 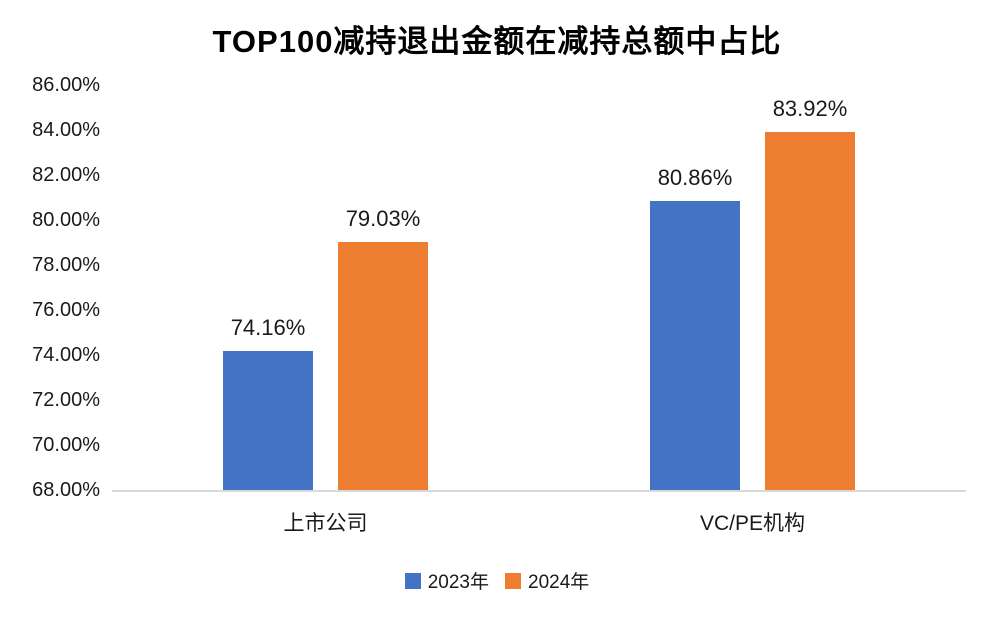 What do you see at coordinates (66, 85) in the screenshot?
I see `y-tick-label: 86.00%` at bounding box center [66, 85].